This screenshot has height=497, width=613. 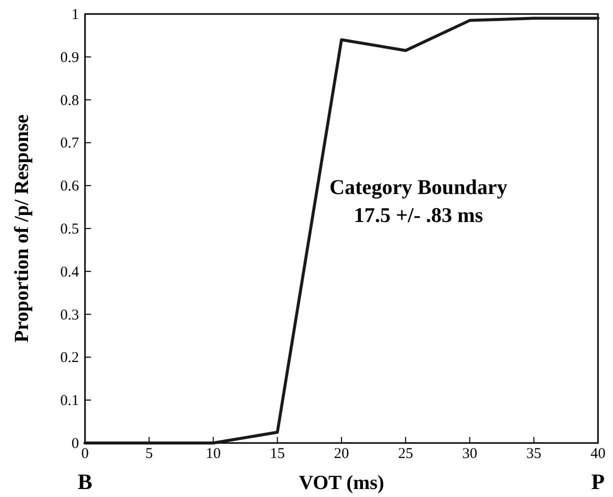 What do you see at coordinates (22, 228) in the screenshot?
I see `y-axis-title: Proportion of /p/ Response` at bounding box center [22, 228].